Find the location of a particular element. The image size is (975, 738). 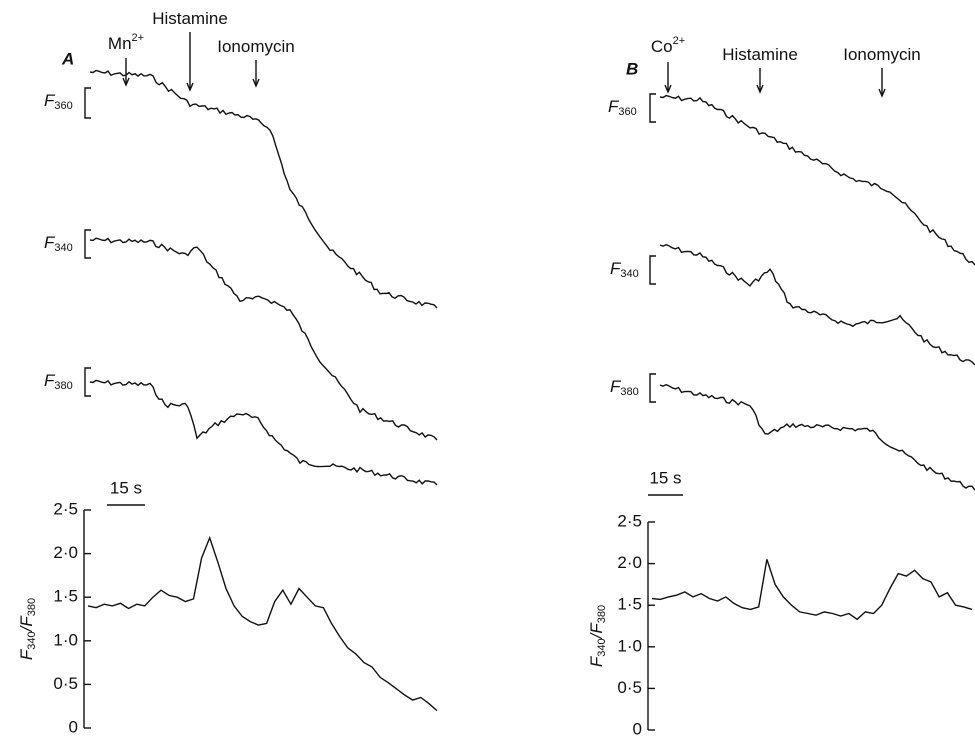

stimulus-label: Mn2+ is located at coordinates (126, 43).